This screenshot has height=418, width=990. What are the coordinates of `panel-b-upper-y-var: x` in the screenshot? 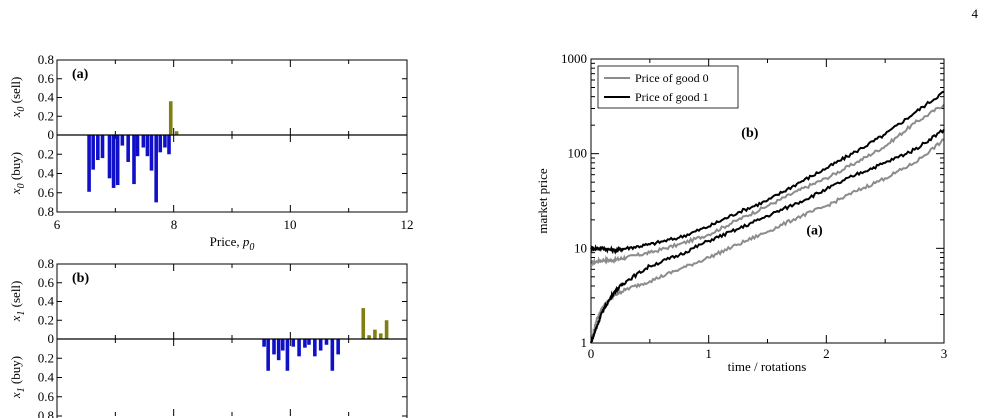 It's located at (15, 318).